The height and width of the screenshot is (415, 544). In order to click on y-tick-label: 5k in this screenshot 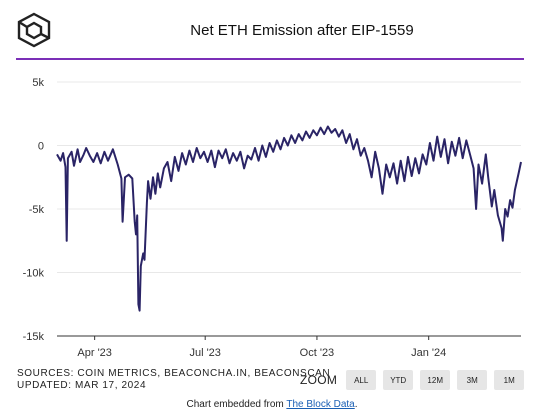, I will do `click(38, 83)`.